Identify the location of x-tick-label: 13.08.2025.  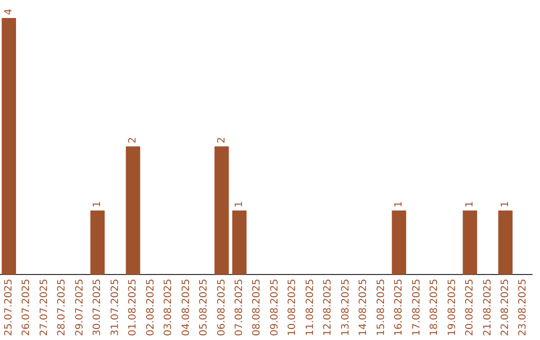
(346, 307).